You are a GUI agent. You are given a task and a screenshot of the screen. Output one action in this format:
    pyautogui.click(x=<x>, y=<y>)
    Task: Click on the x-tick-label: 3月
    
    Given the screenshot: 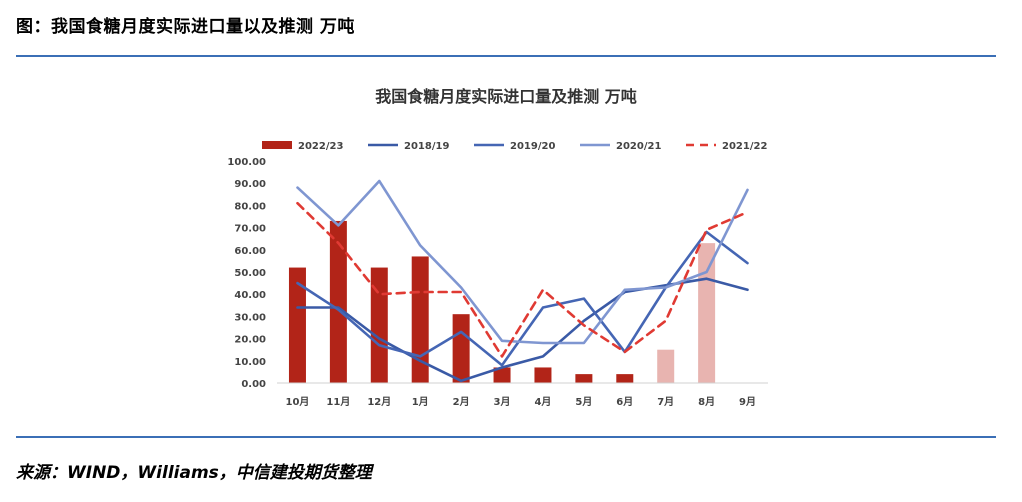 What is the action you would take?
    pyautogui.click(x=502, y=402)
    